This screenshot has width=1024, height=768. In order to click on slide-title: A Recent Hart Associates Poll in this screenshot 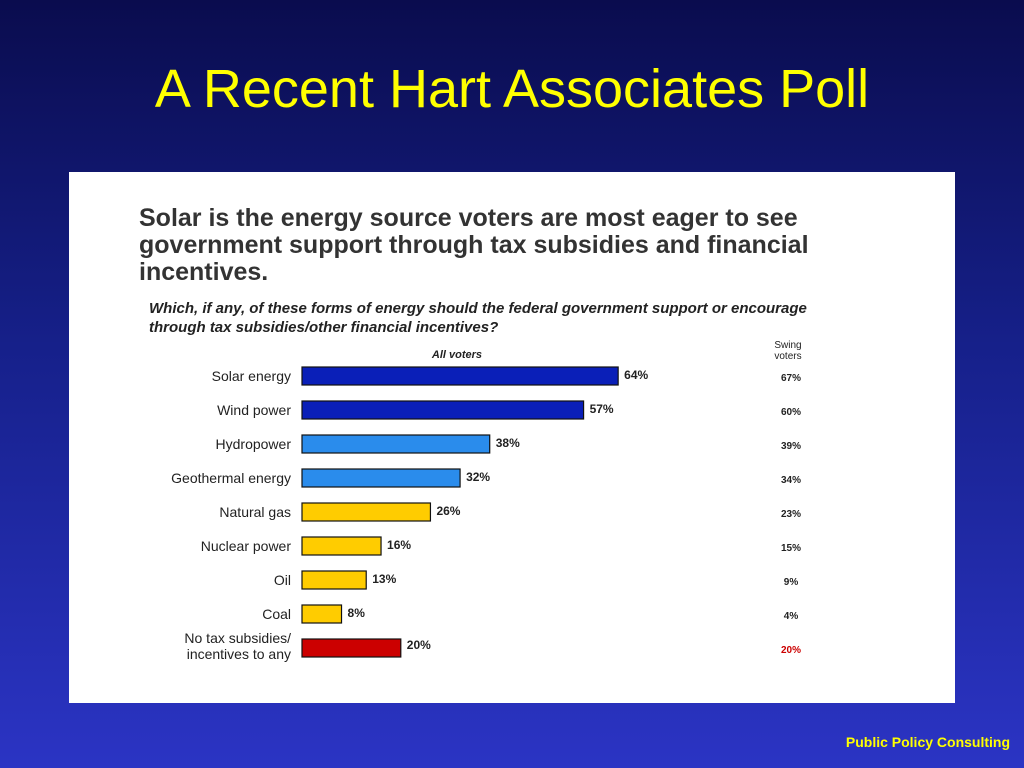, I will do `click(512, 89)`.